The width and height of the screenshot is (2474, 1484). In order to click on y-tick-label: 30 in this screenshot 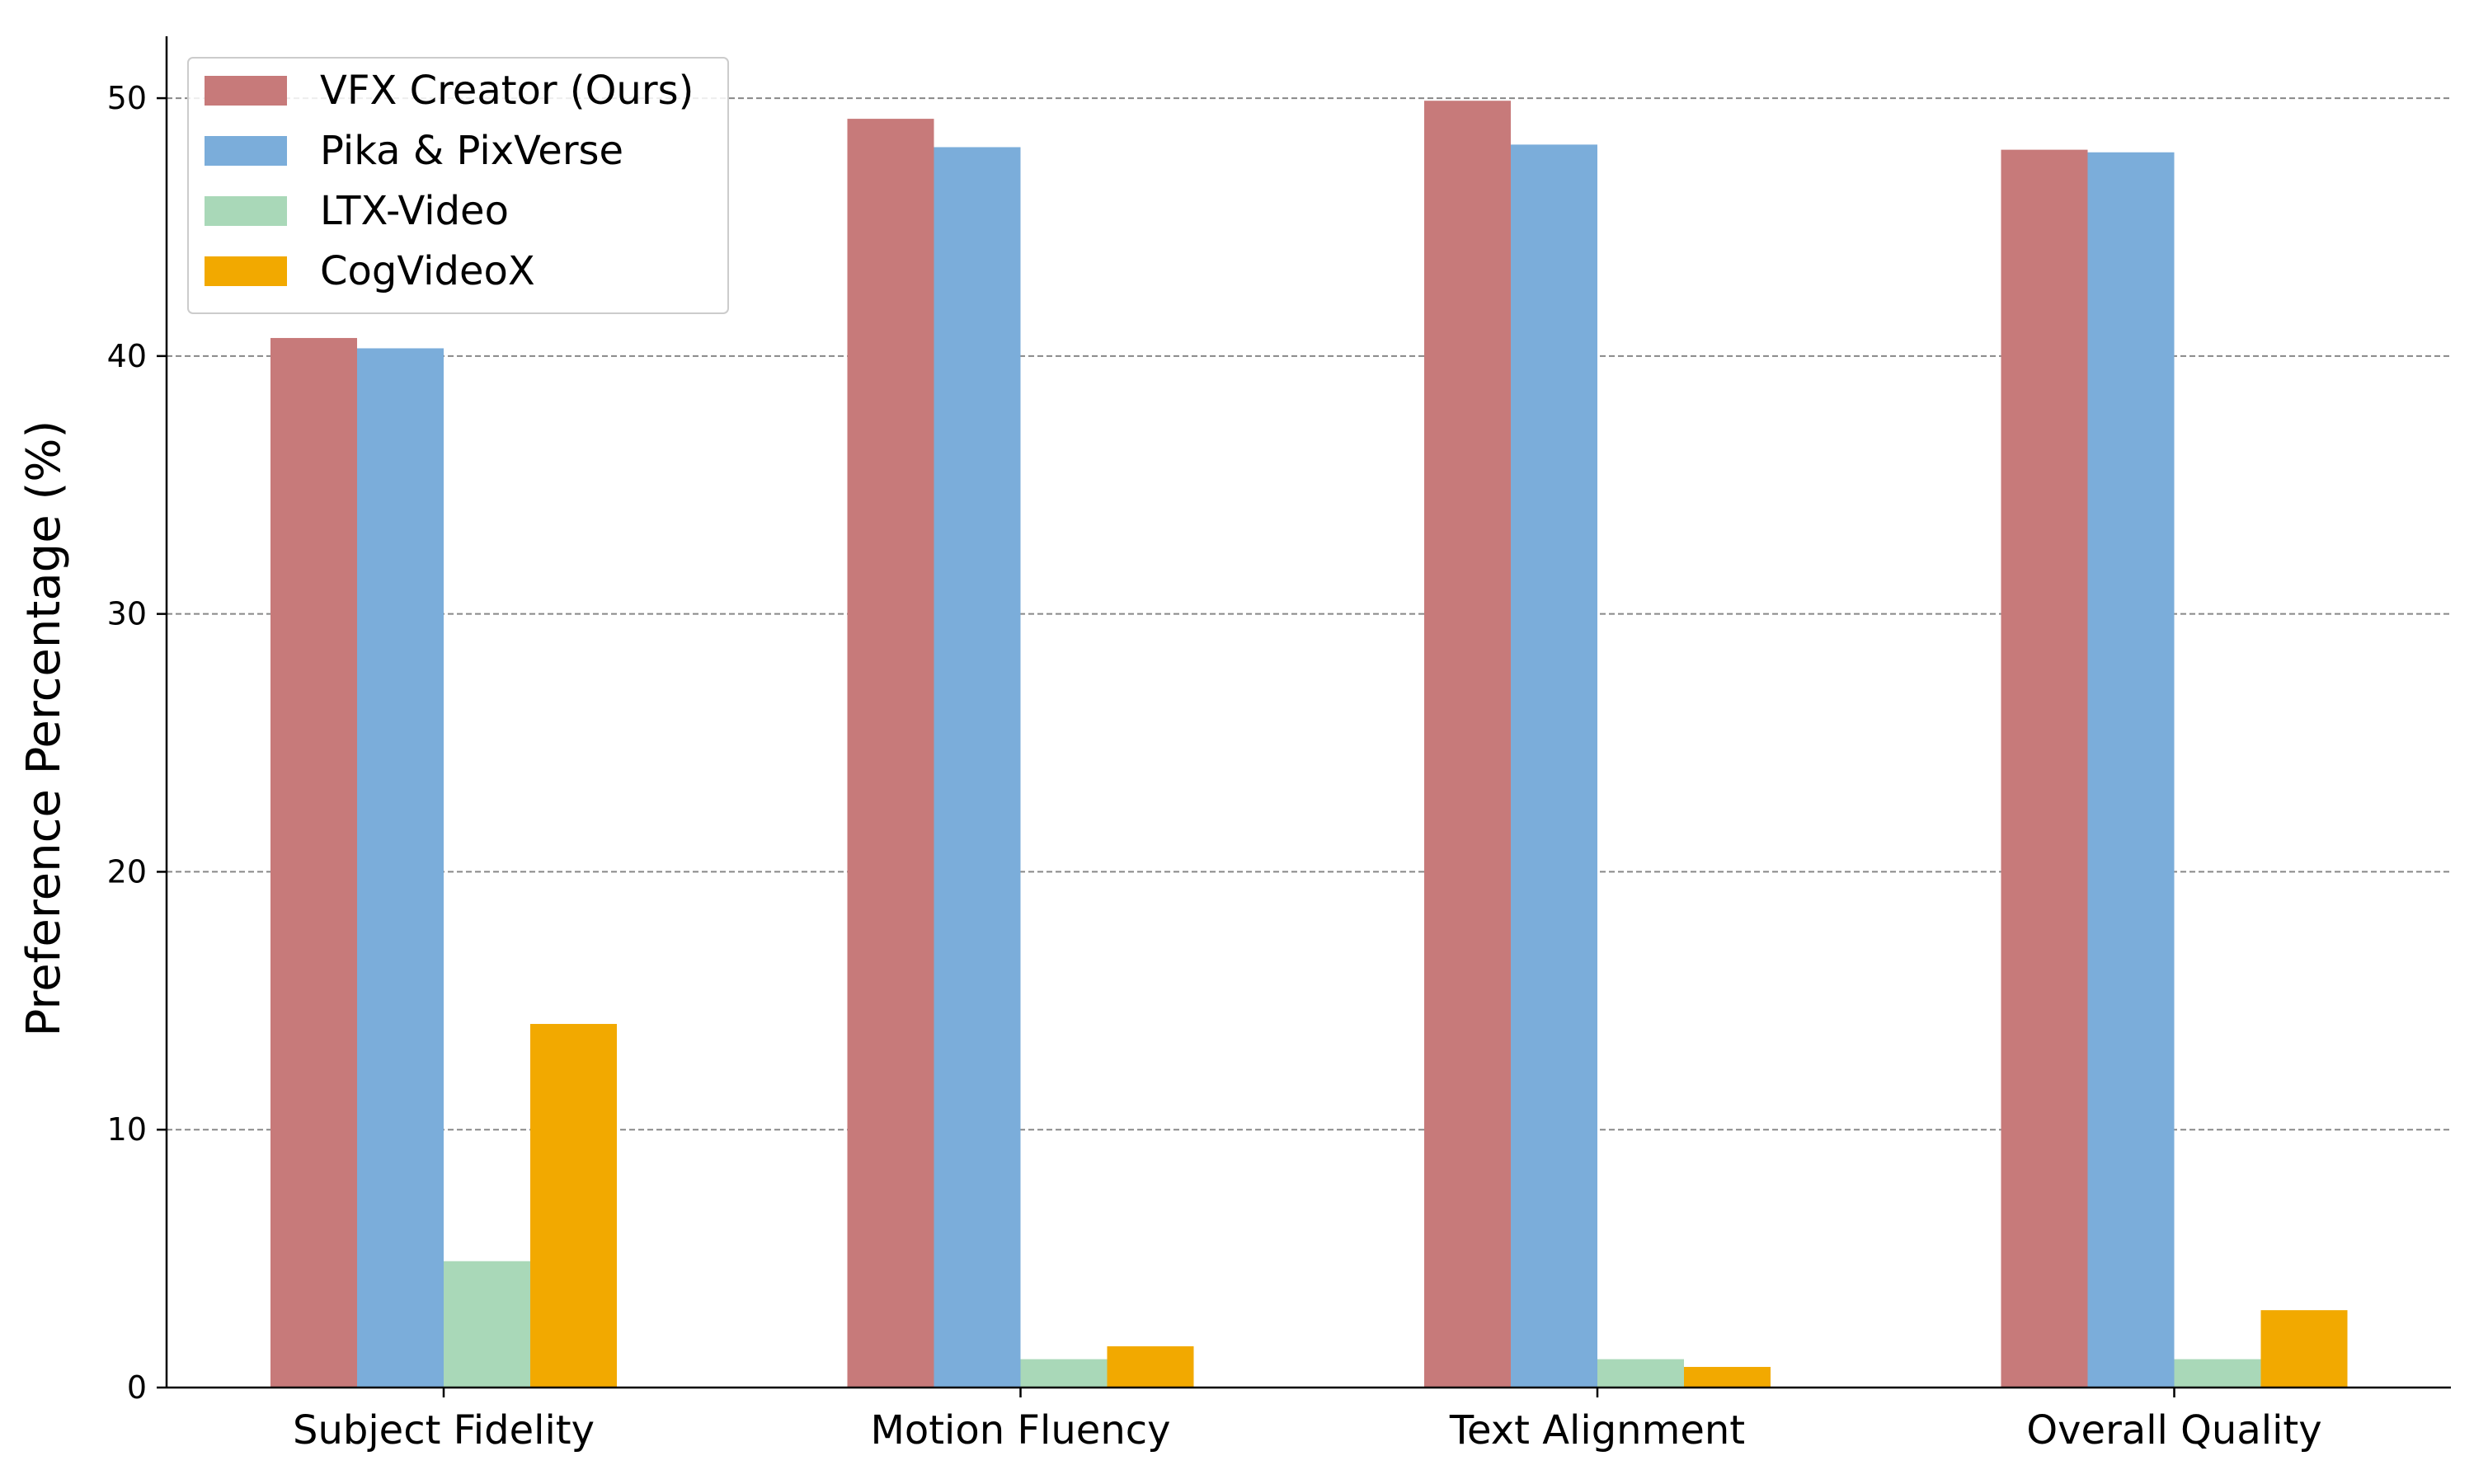, I will do `click(127, 614)`.